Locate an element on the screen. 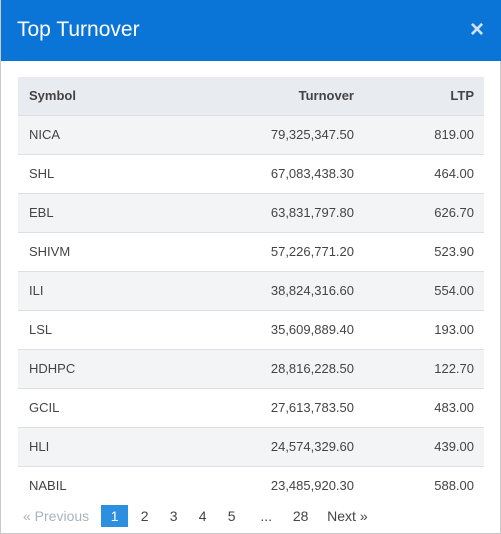 Image resolution: width=501 pixels, height=534 pixels. row-turnover: 24,574,329.60 is located at coordinates (312, 446).